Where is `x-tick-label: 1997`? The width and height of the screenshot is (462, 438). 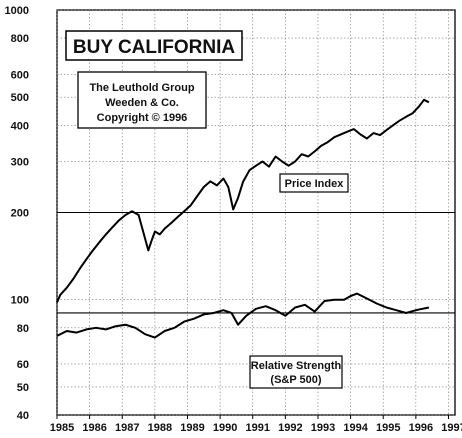 x-tick-label: 1997 is located at coordinates (451, 428).